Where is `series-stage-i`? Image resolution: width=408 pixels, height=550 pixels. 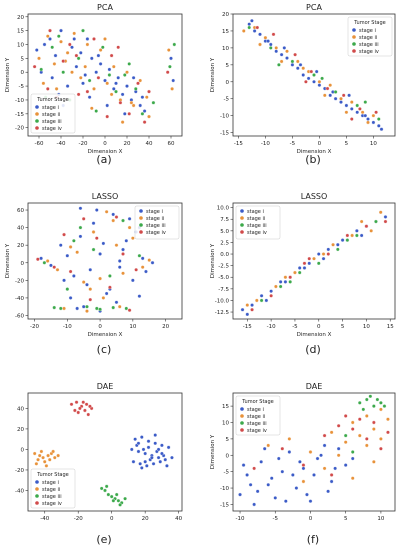 series-stage-i is located at coordinates (97, 259).